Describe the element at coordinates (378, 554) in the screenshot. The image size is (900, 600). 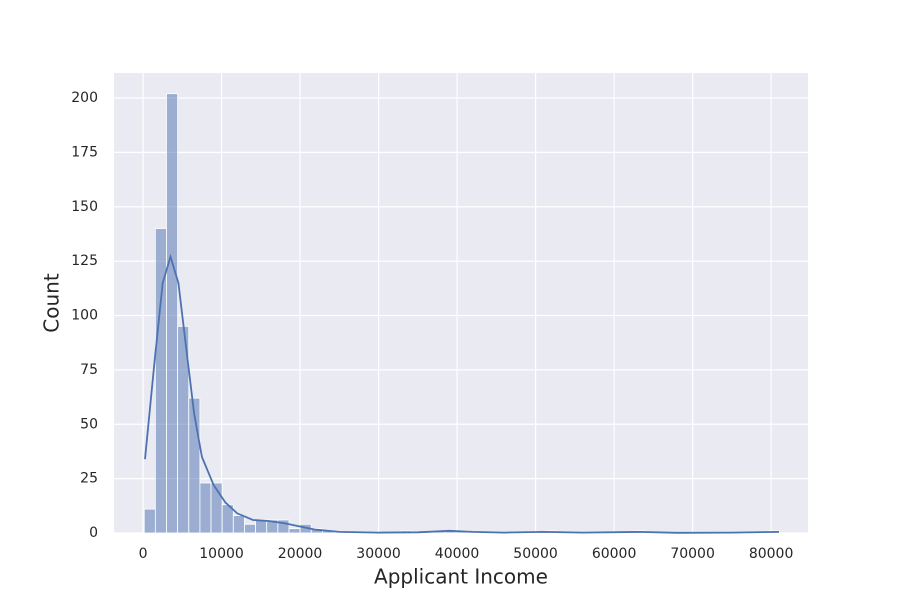
I see `x-tick-label: 30000` at that location.